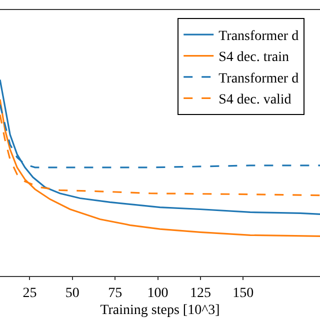 This screenshot has height=320, width=320. What do you see at coordinates (29, 293) in the screenshot?
I see `x-tick-label: 25` at bounding box center [29, 293].